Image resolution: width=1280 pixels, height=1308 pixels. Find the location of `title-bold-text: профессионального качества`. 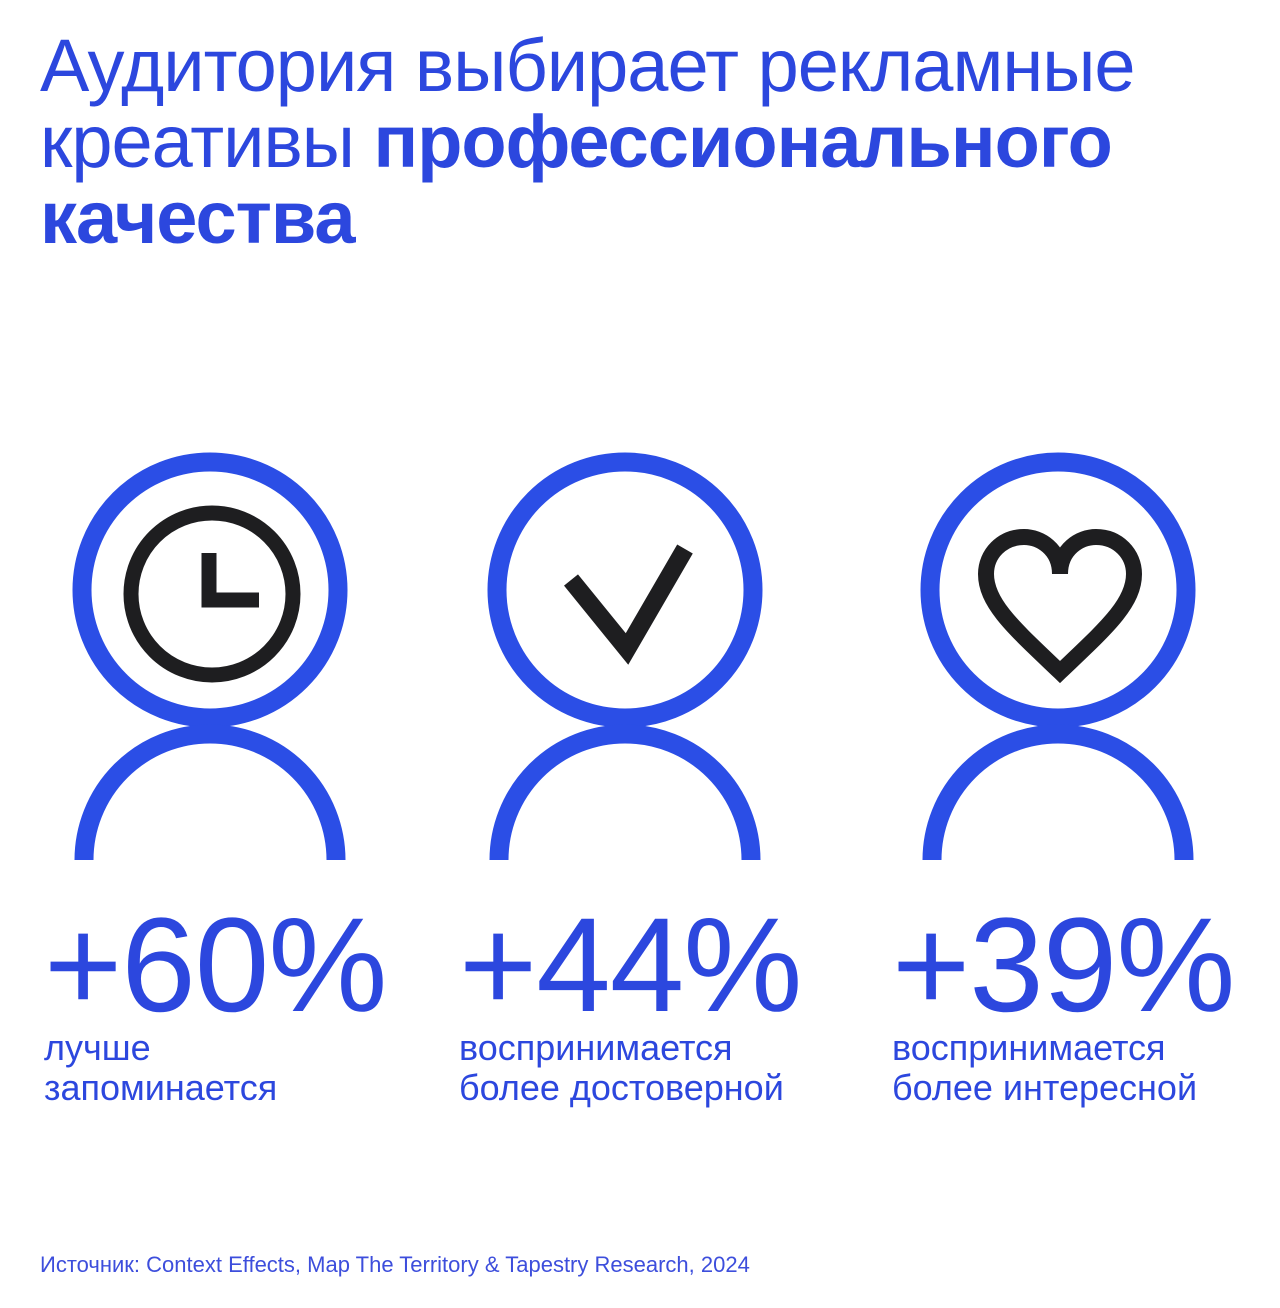

title-bold-text: профессионального качества is located at coordinates (576, 179).